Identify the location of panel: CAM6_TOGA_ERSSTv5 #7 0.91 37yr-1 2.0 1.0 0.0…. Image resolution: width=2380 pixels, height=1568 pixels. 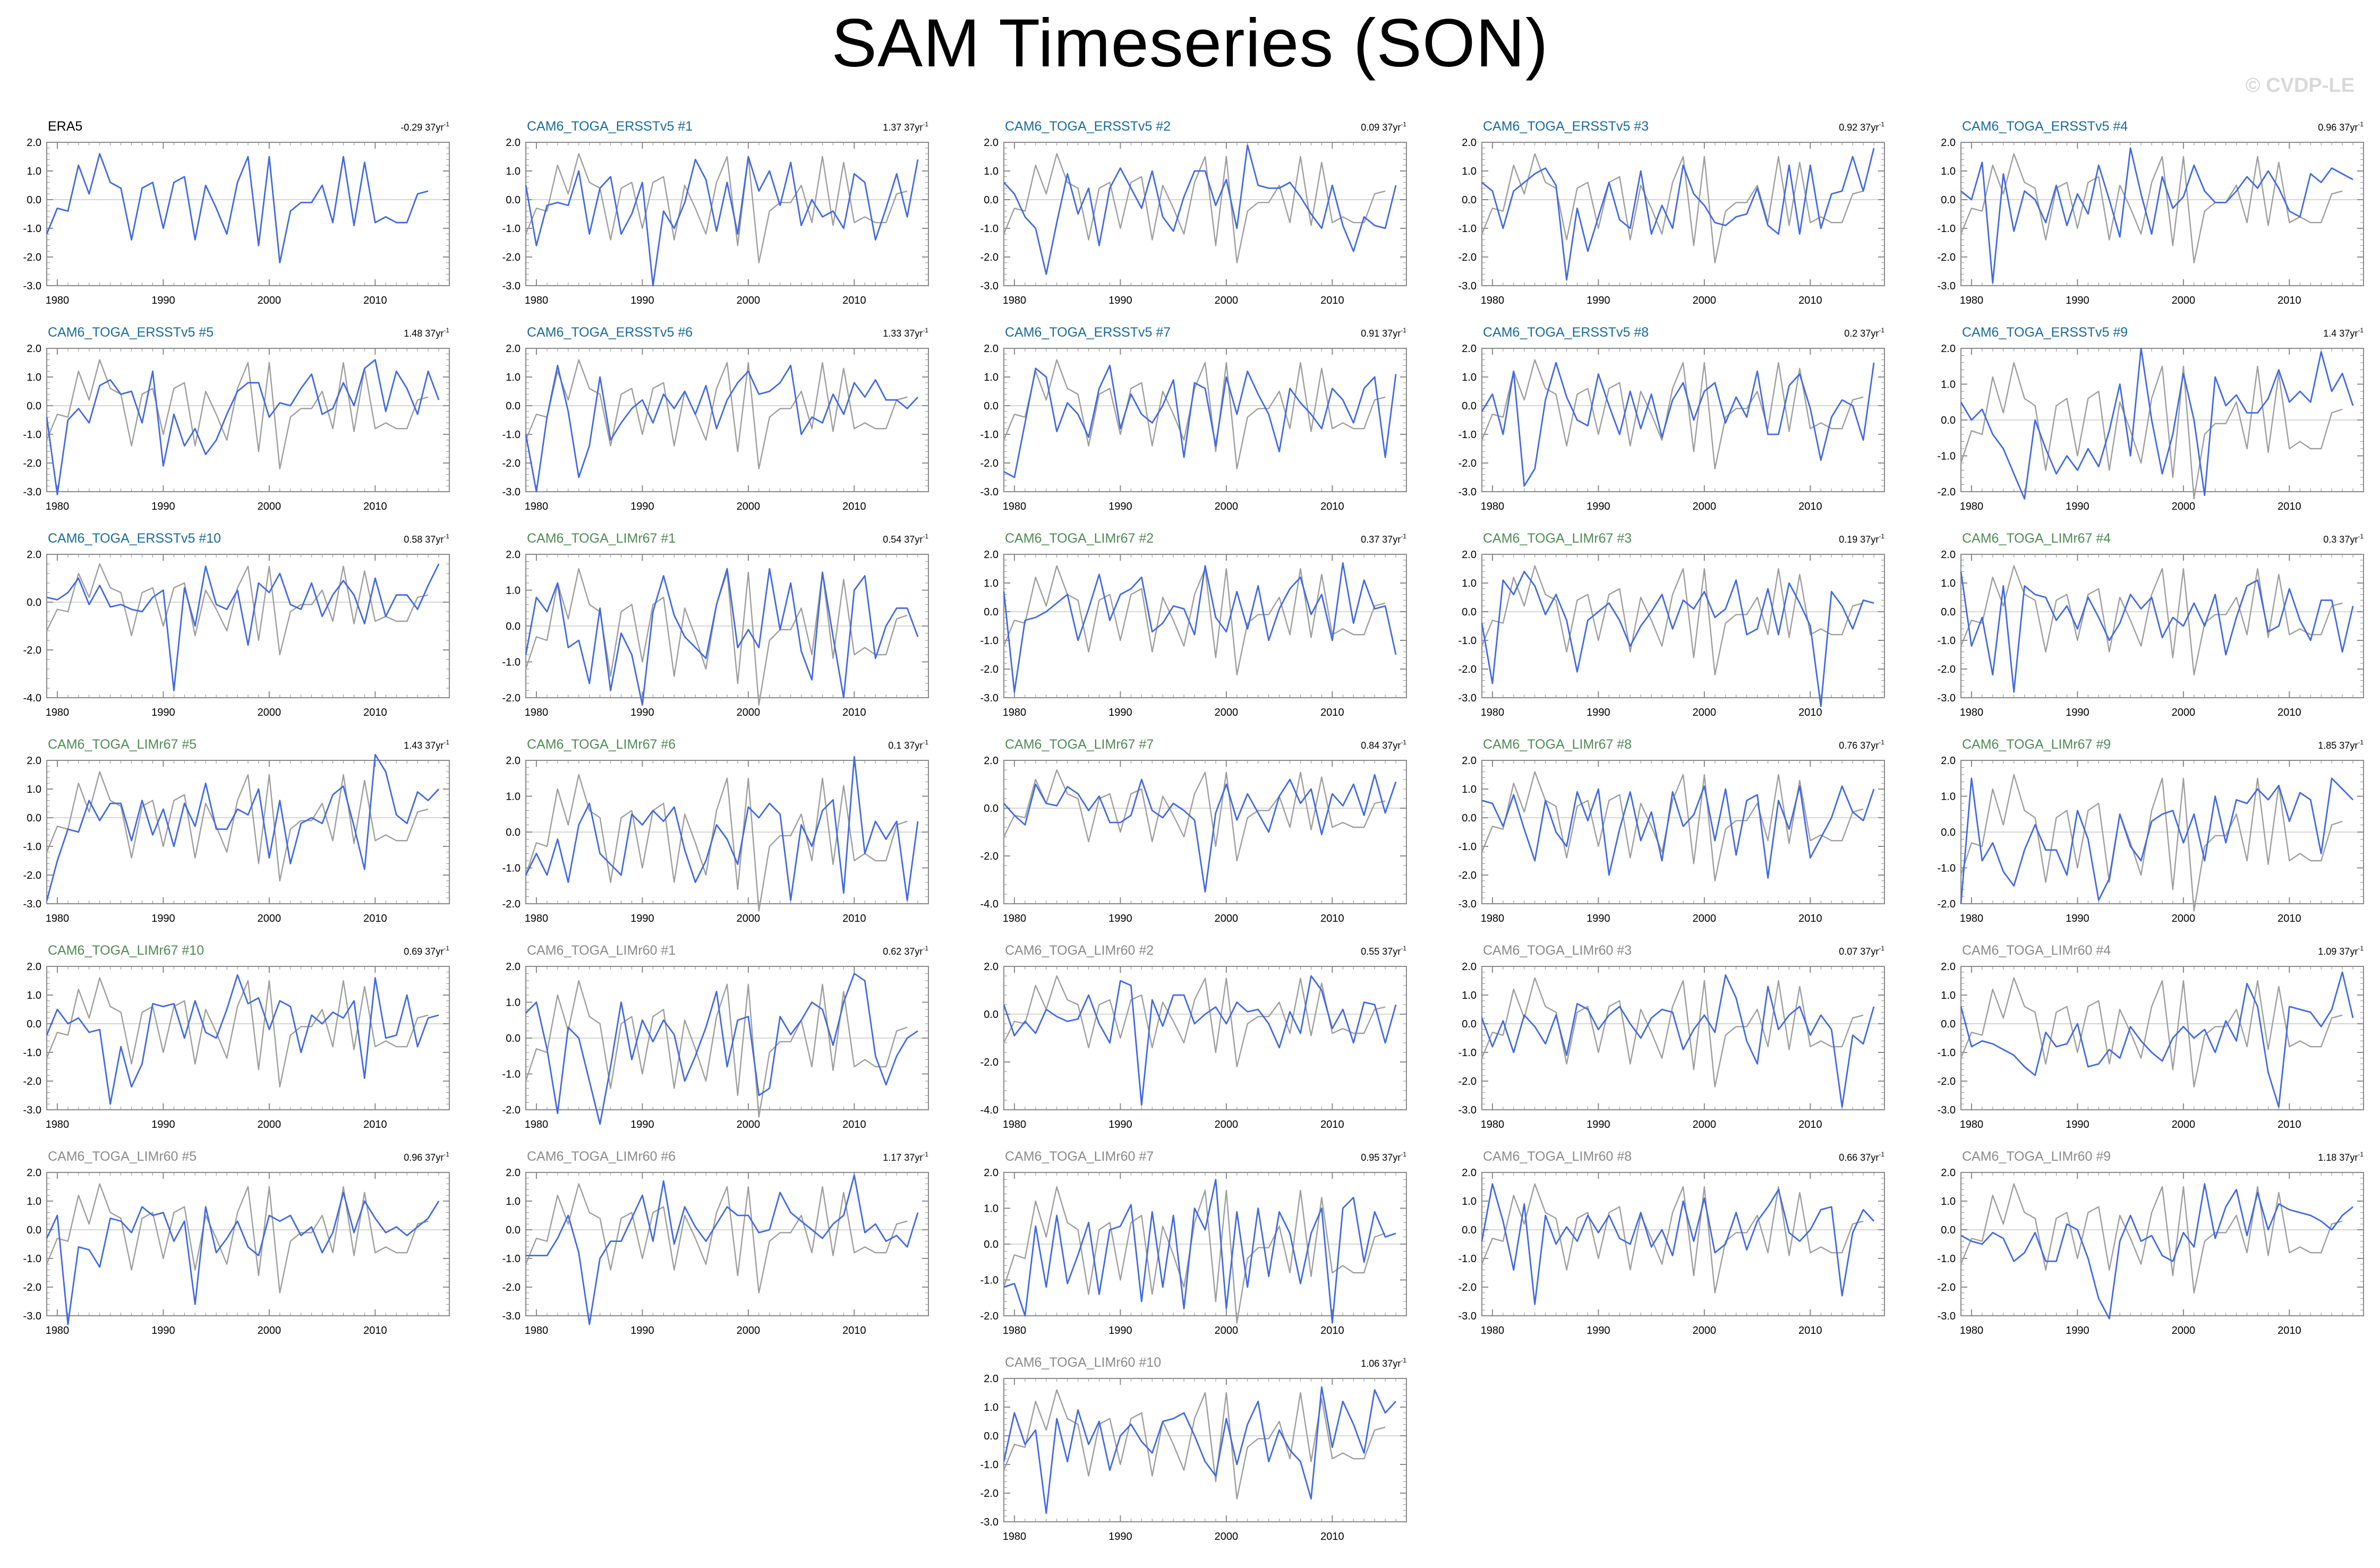
(1193, 418).